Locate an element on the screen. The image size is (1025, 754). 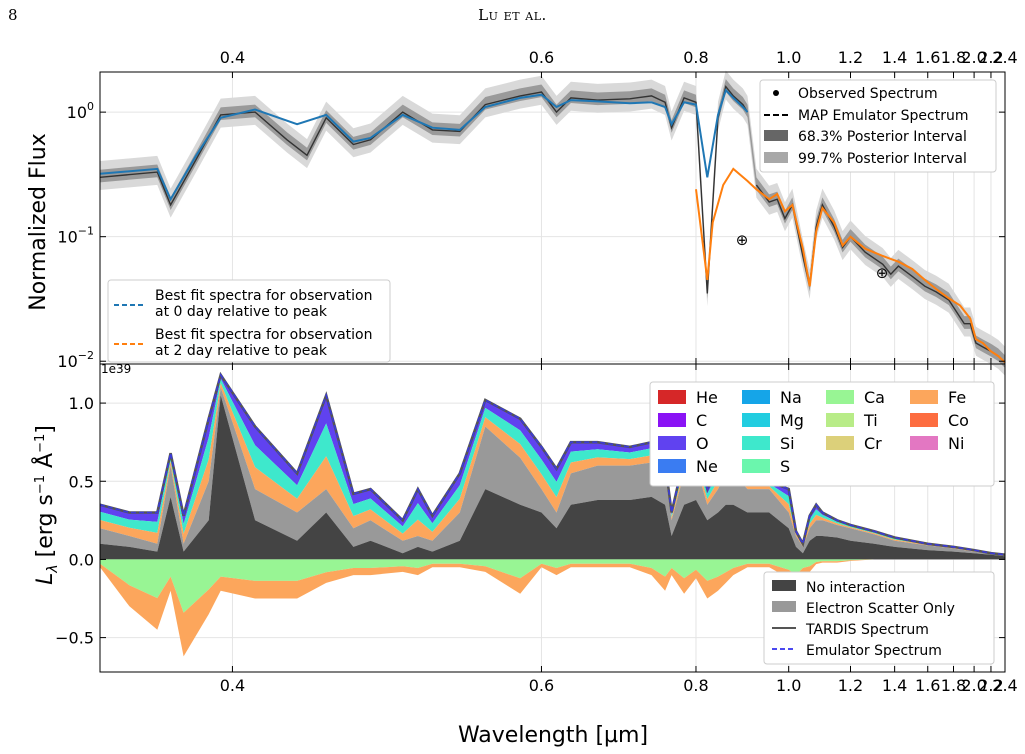
telluric-marker-2: ⊕ is located at coordinates (882, 273).